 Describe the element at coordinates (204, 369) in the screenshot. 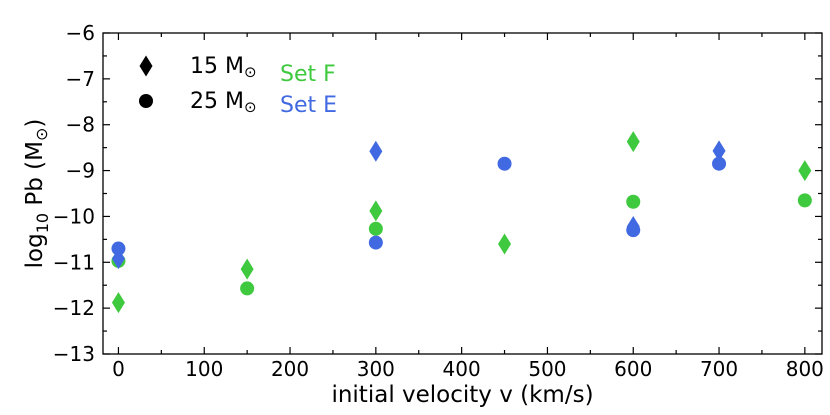

I see `x-tick-label: 100` at that location.